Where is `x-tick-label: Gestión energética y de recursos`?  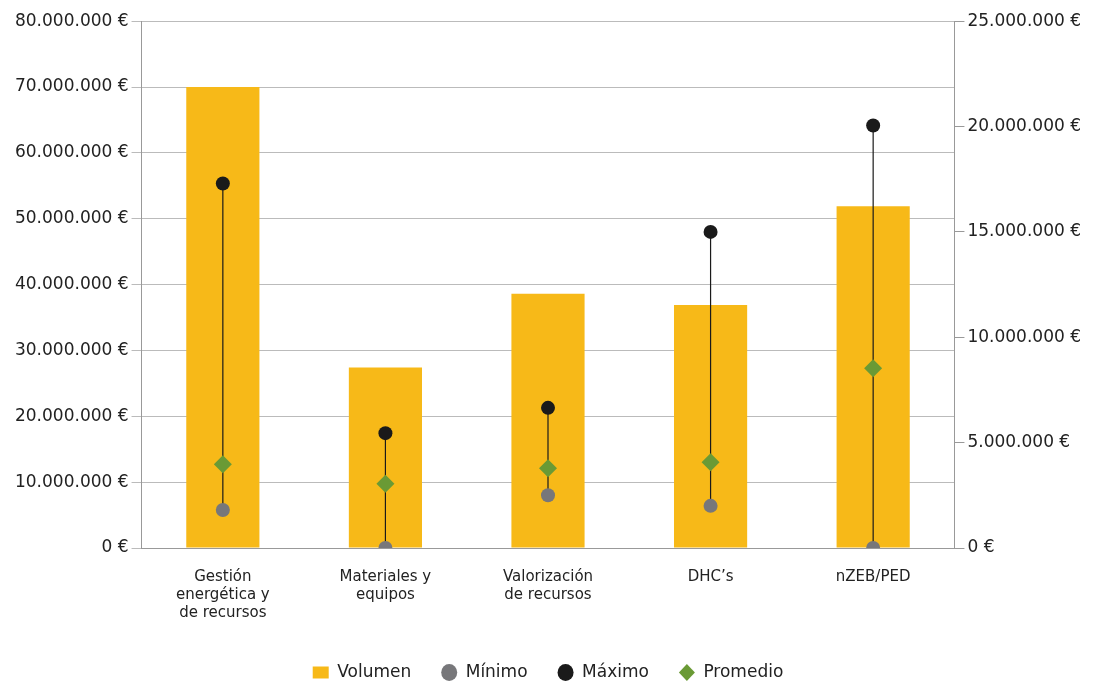
x-tick-label: Gestión energética y de recursos is located at coordinates (222, 593).